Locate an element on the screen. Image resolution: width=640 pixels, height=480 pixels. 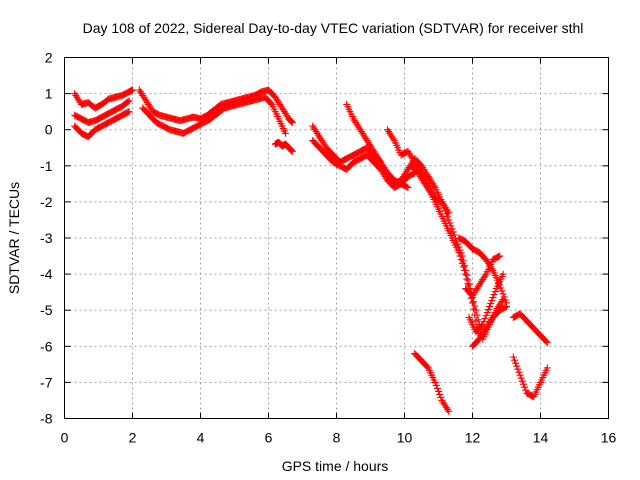
y-tick-label: -3 is located at coordinates (46, 238).